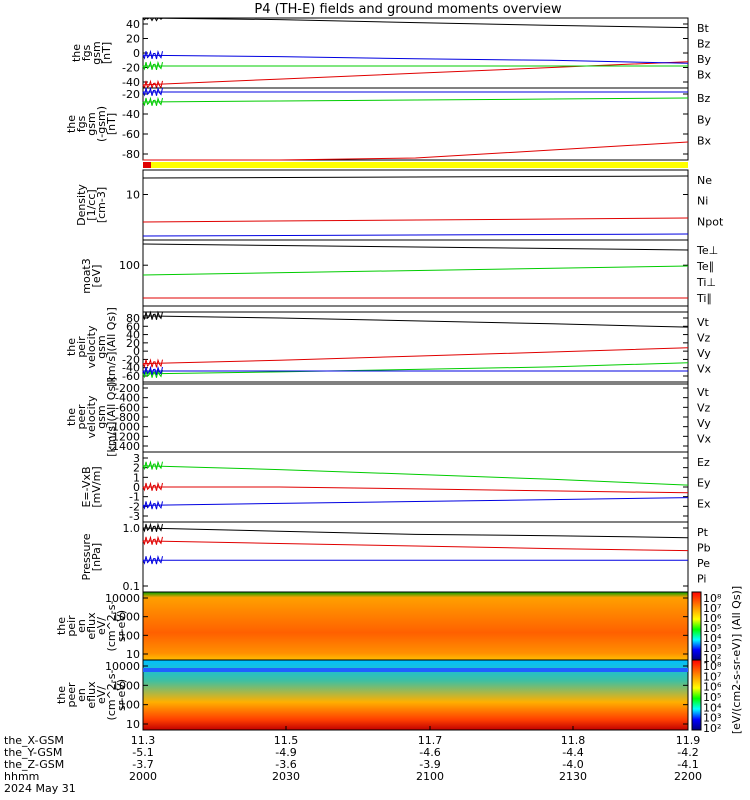 The image size is (750, 800). I want to click on xaxis-row-1-value: -4.0, so click(572, 764).